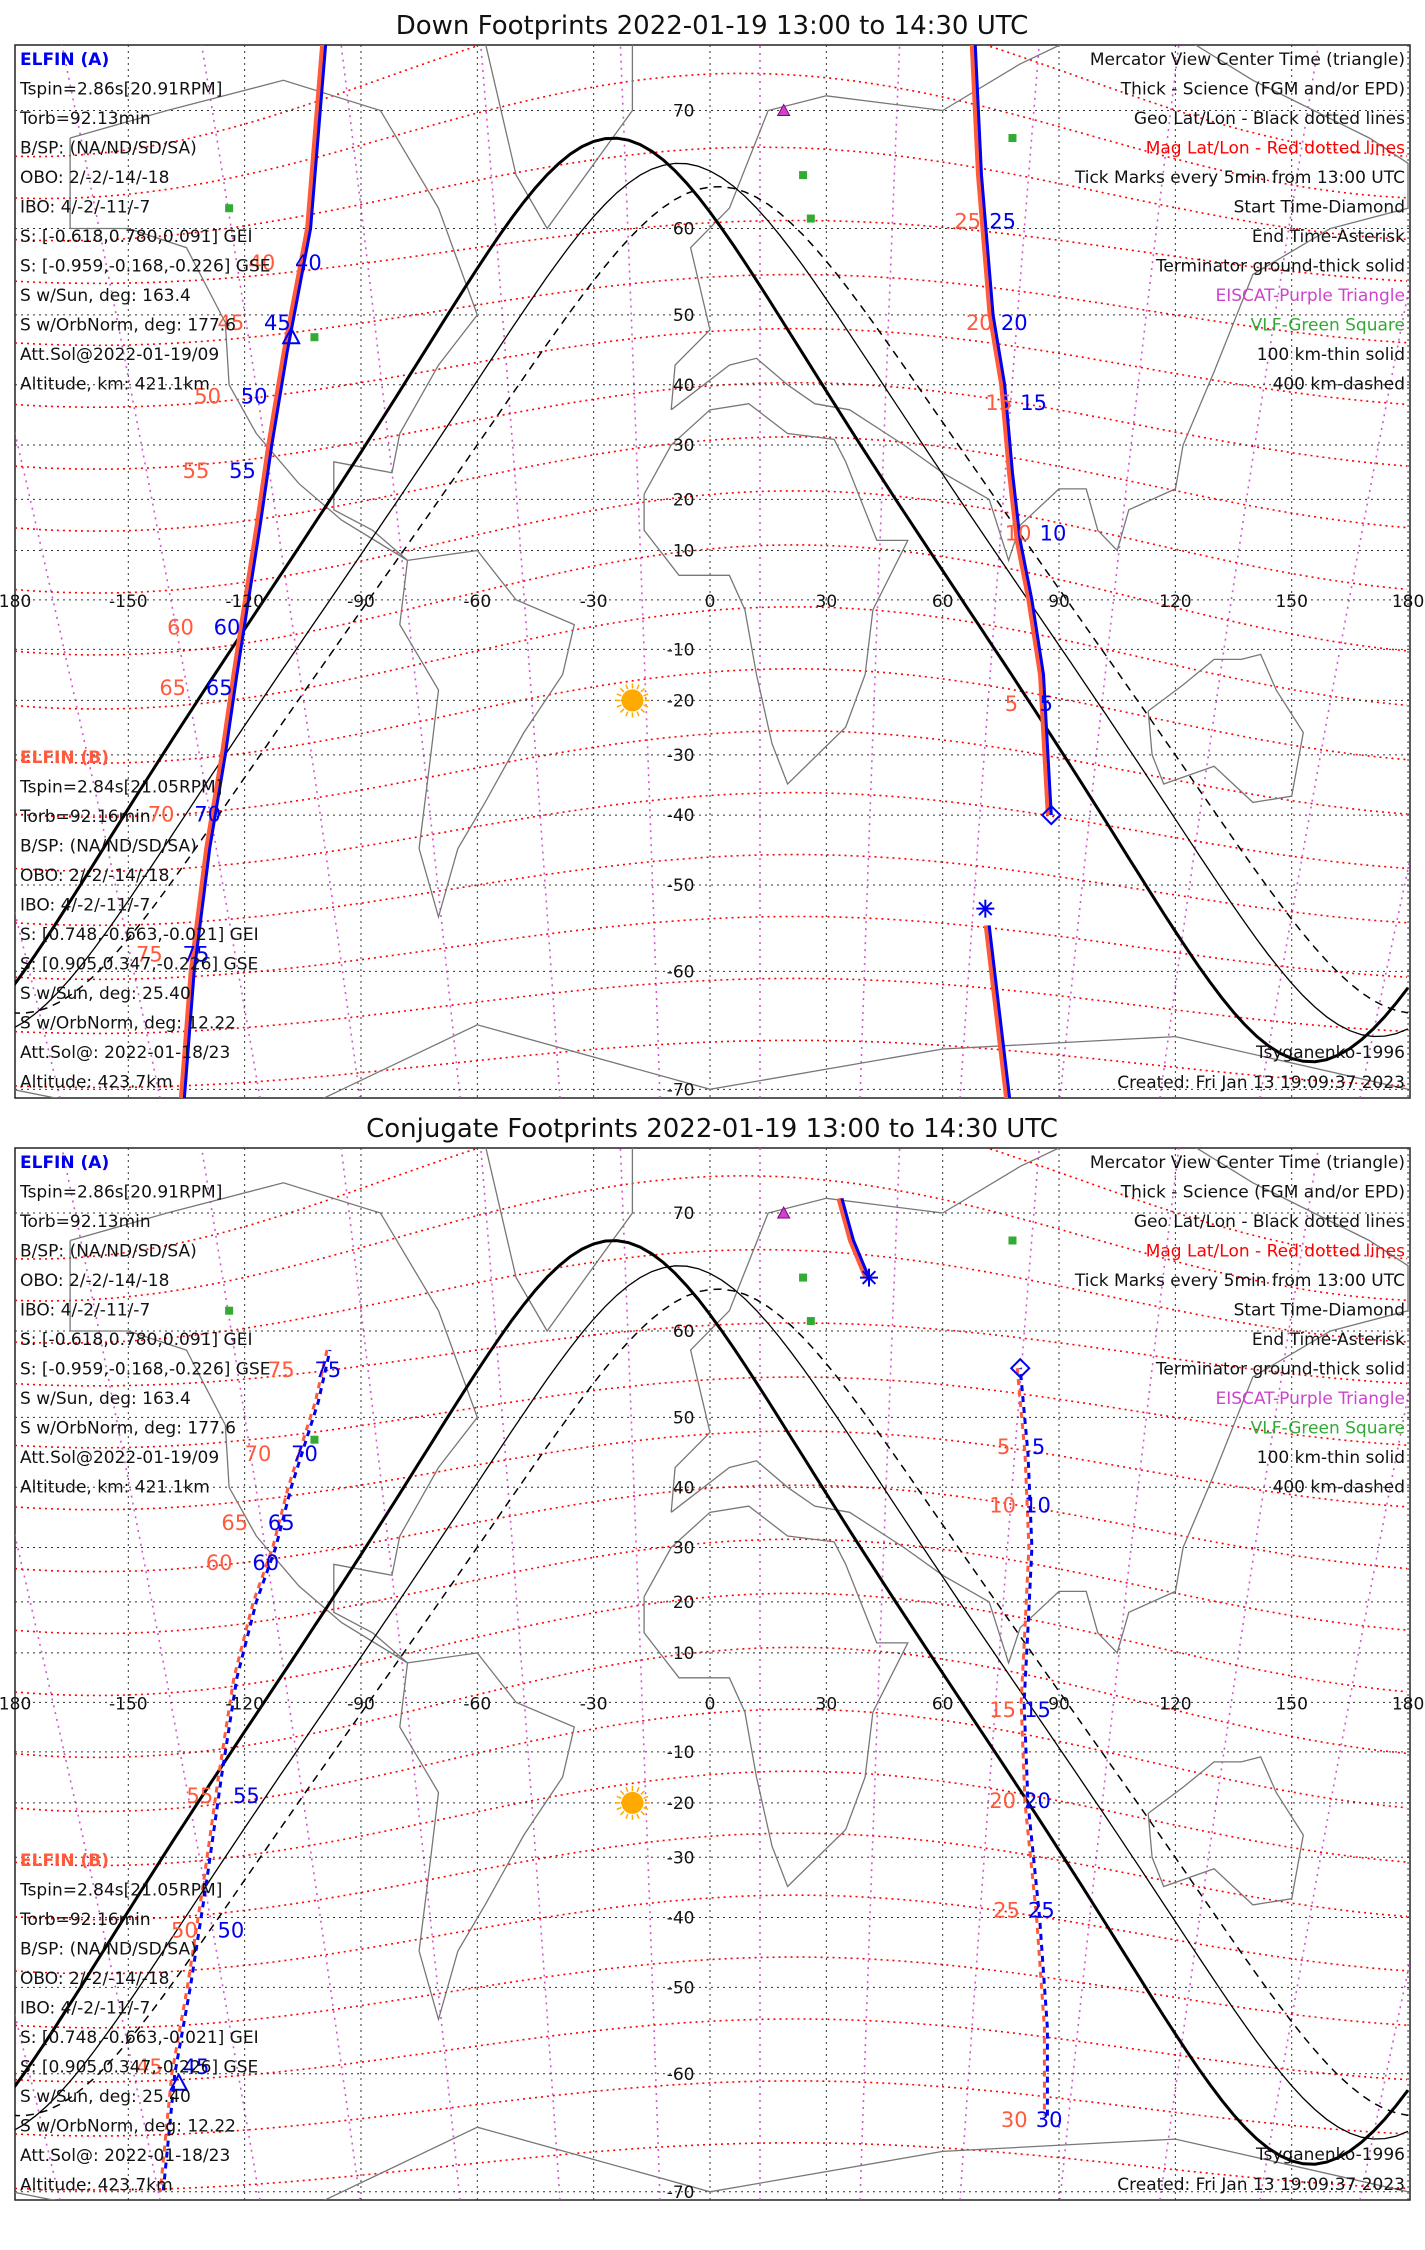 The image size is (1425, 2250). What do you see at coordinates (1013, 430) in the screenshot?
I see `track-east-elfin-a` at bounding box center [1013, 430].